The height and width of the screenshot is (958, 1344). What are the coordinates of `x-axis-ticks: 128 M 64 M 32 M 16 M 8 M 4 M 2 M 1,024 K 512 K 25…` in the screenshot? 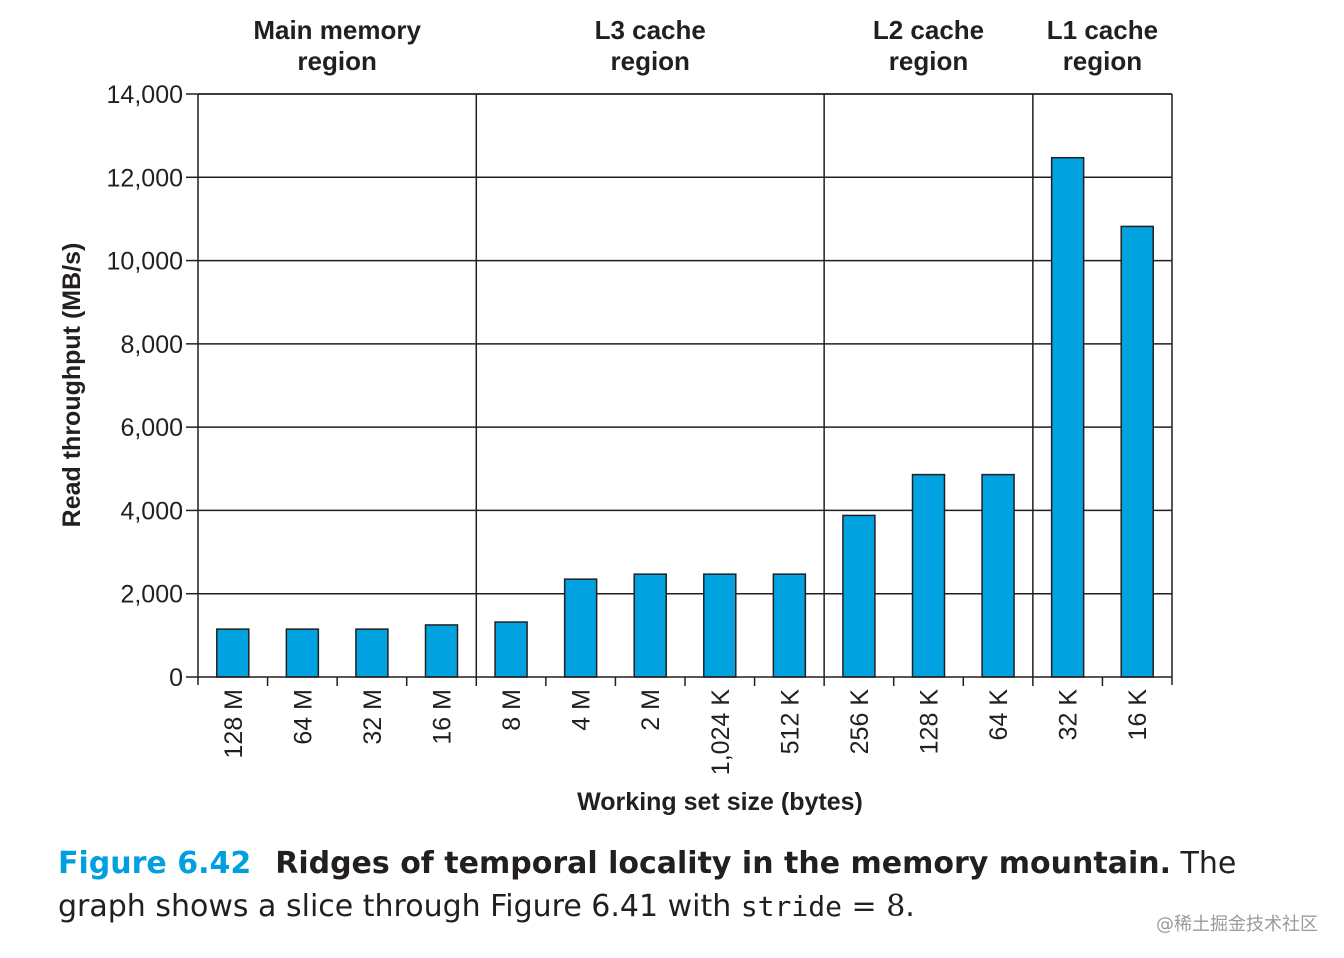 It's located at (686, 726).